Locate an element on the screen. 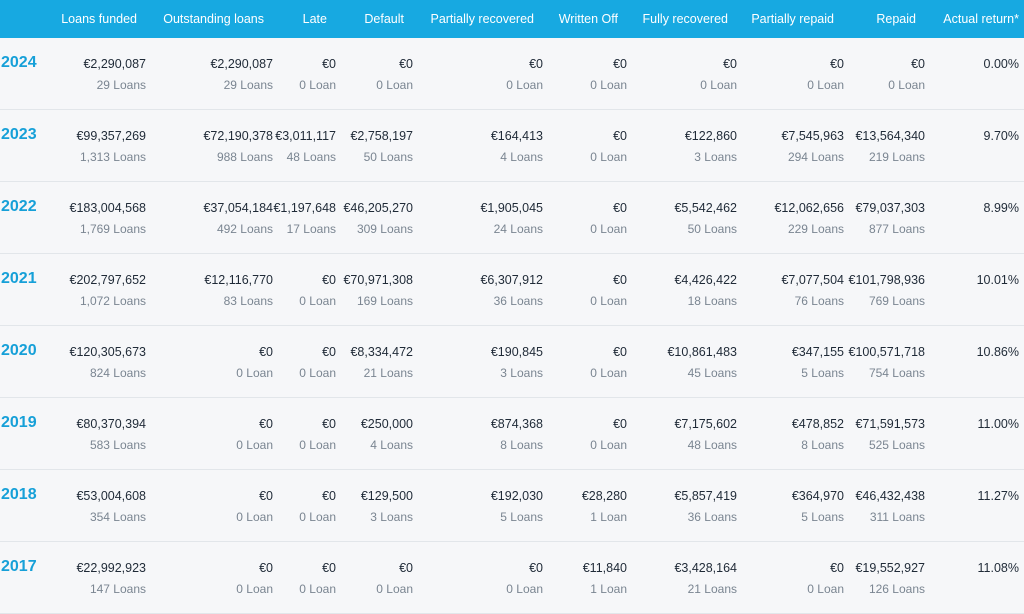  table-cell: €2,290,087 29 Loans is located at coordinates (241, 74).